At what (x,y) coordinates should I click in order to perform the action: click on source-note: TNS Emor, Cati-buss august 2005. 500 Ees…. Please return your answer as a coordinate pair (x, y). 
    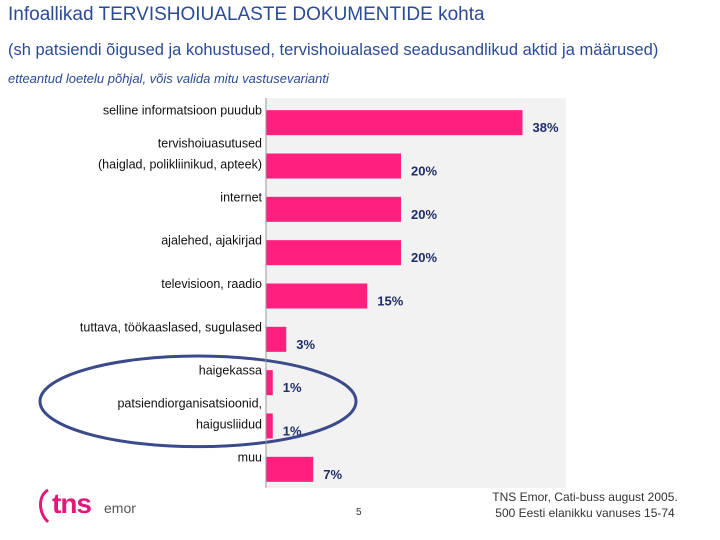
    Looking at the image, I should click on (585, 505).